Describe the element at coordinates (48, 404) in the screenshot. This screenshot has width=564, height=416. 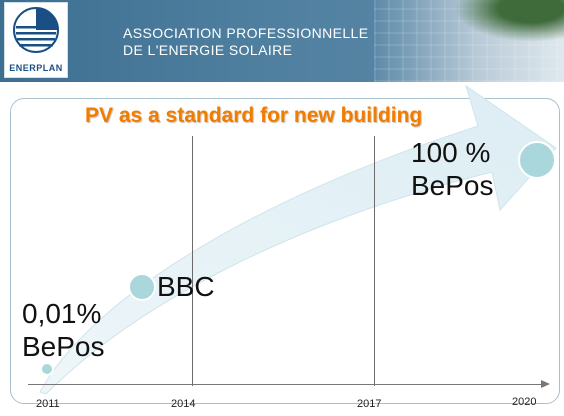
I see `year-label: 2011` at that location.